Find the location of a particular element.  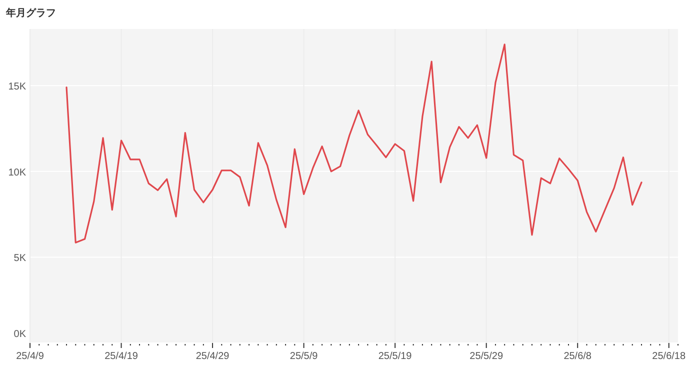

x-tick-label: 25/5/19 is located at coordinates (395, 356).